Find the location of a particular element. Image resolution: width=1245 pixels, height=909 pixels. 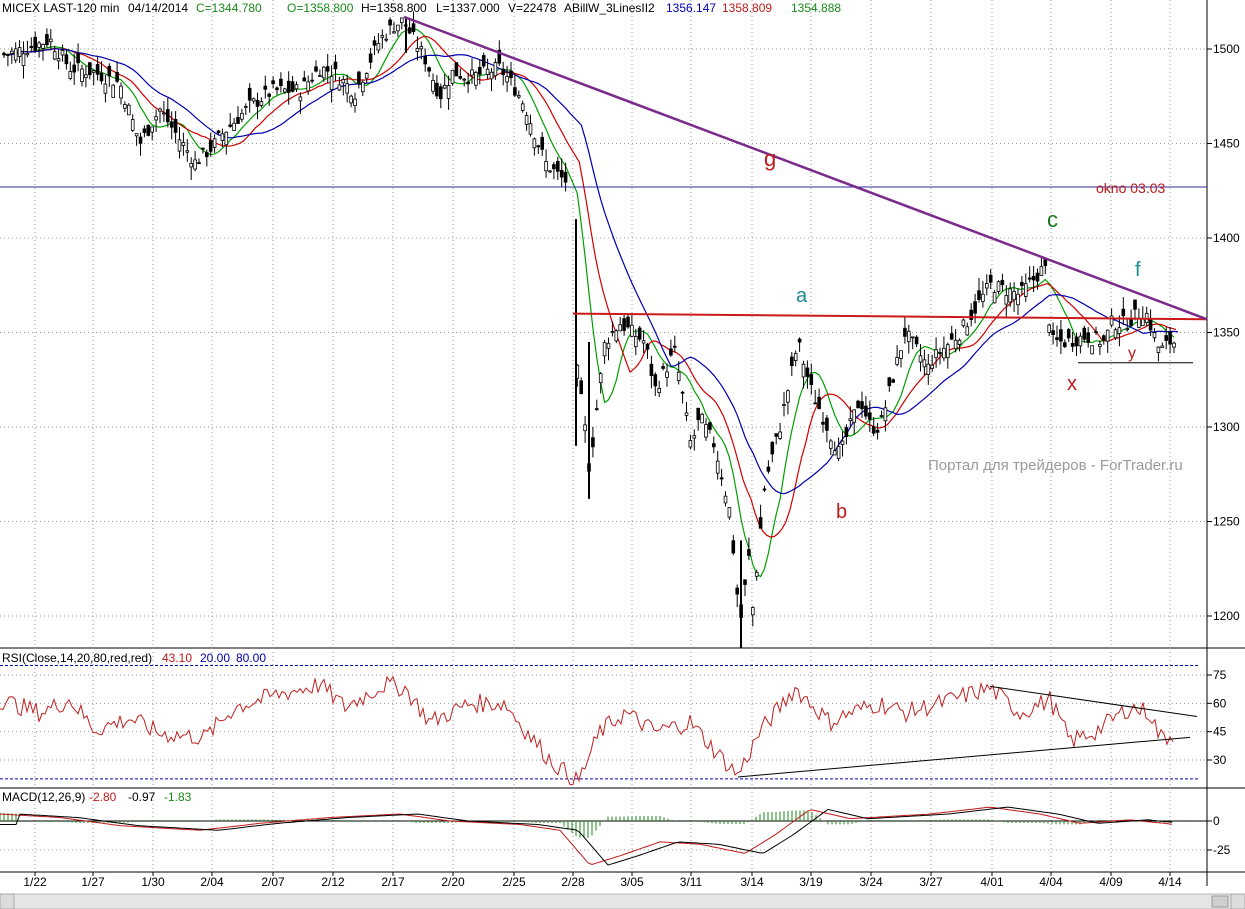

scroll-left-button is located at coordinates (7, 901).